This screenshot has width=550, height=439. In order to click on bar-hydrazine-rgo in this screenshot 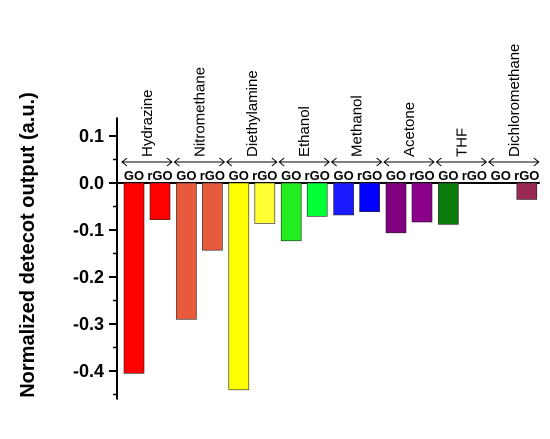, I will do `click(160, 201)`.